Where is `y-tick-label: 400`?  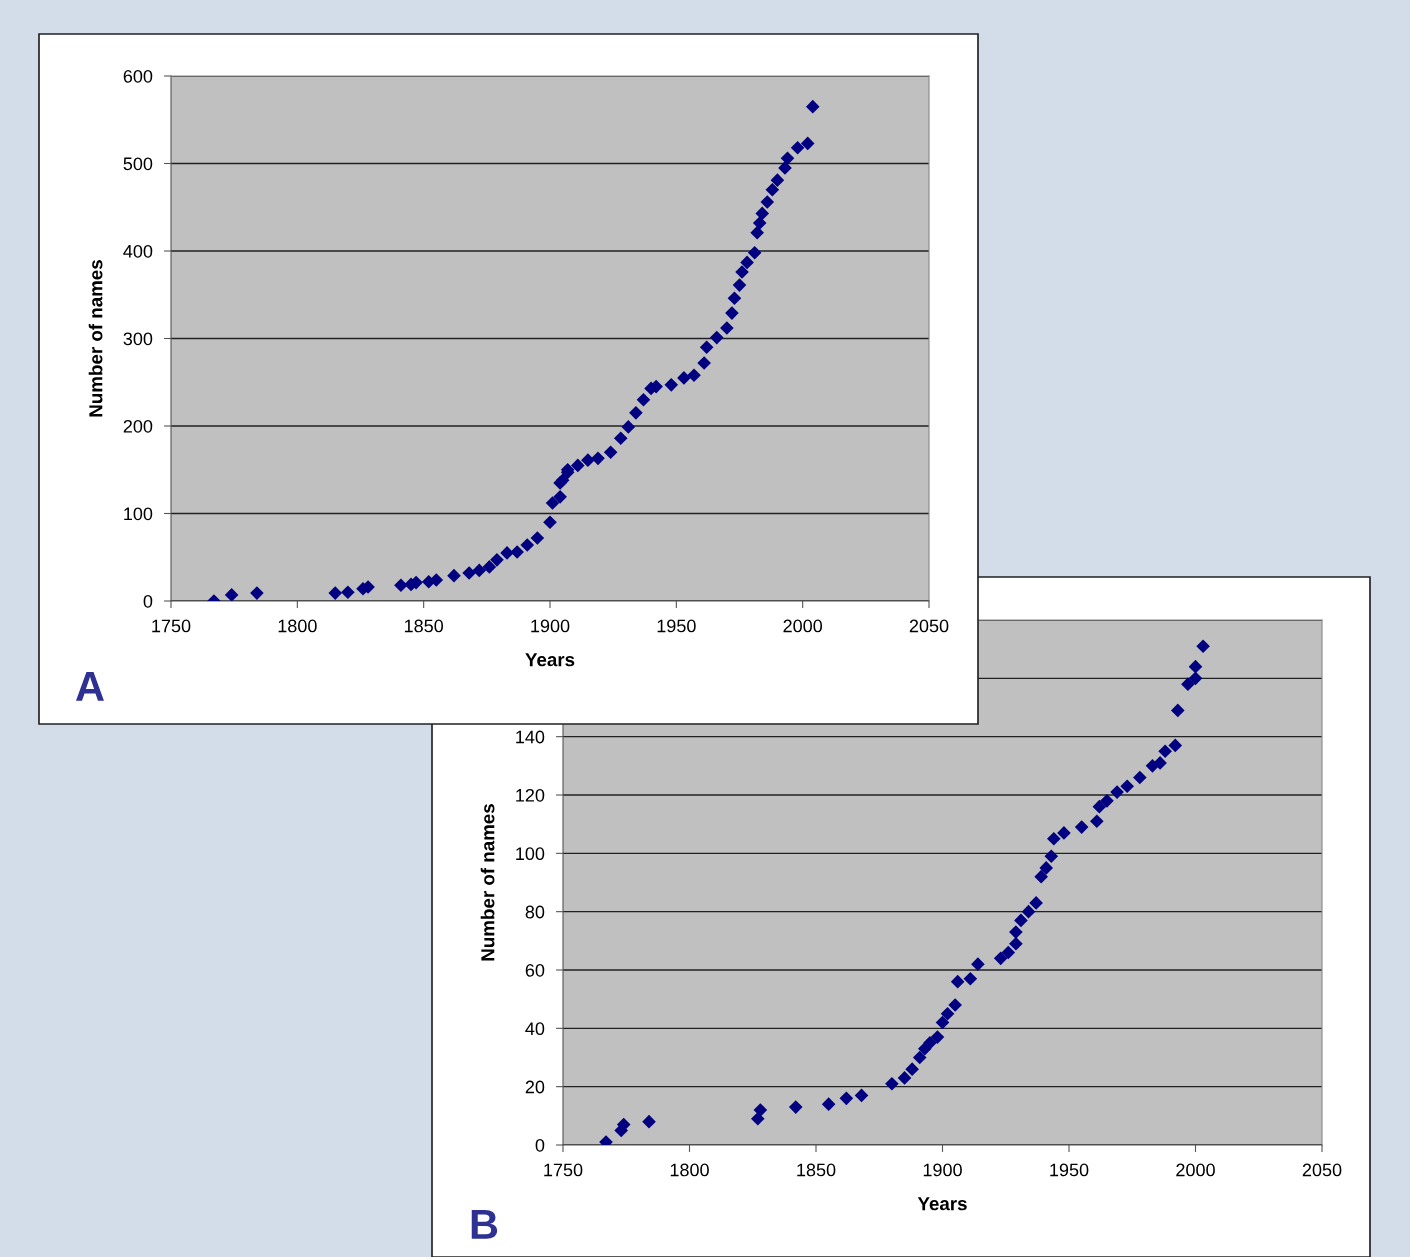 y-tick-label: 400 is located at coordinates (138, 251).